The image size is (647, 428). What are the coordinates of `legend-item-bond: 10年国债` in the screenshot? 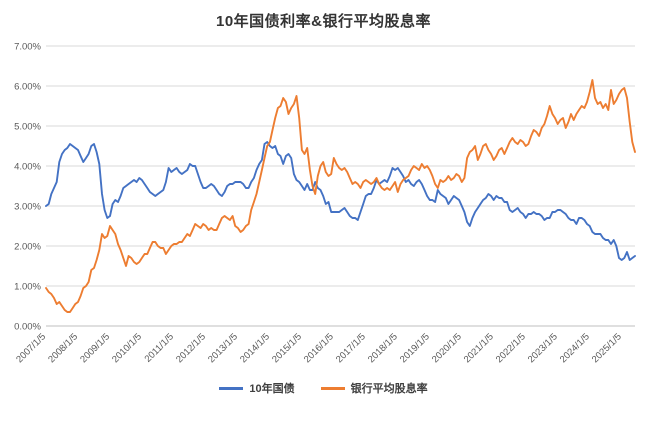 It's located at (257, 388).